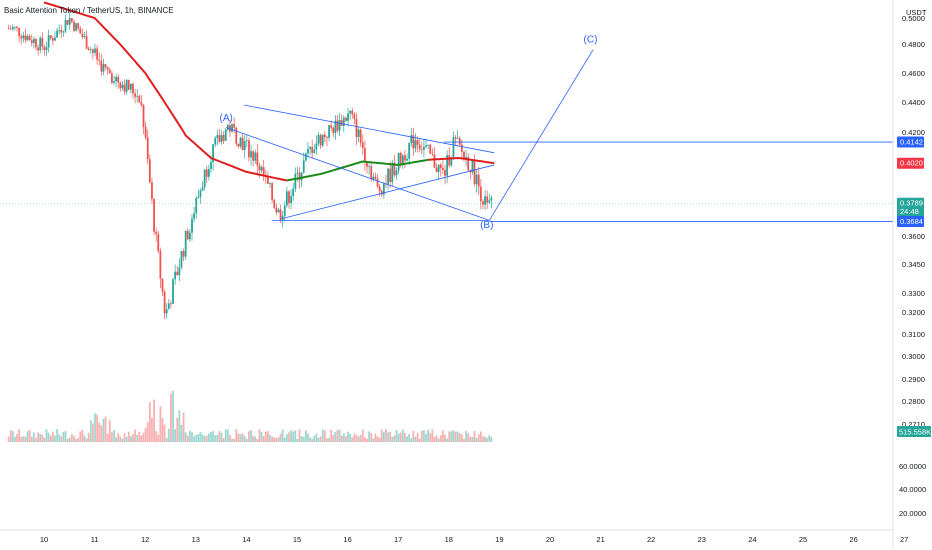 The image size is (932, 550). Describe the element at coordinates (145, 539) in the screenshot. I see `time-tick-label: 12` at that location.